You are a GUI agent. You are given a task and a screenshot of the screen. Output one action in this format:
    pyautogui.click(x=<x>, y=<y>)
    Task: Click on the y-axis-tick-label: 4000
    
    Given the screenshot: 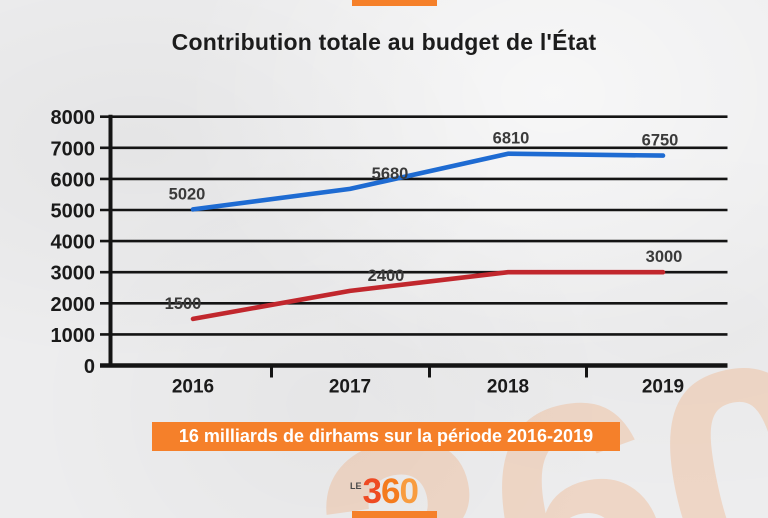 What is the action you would take?
    pyautogui.click(x=73, y=243)
    